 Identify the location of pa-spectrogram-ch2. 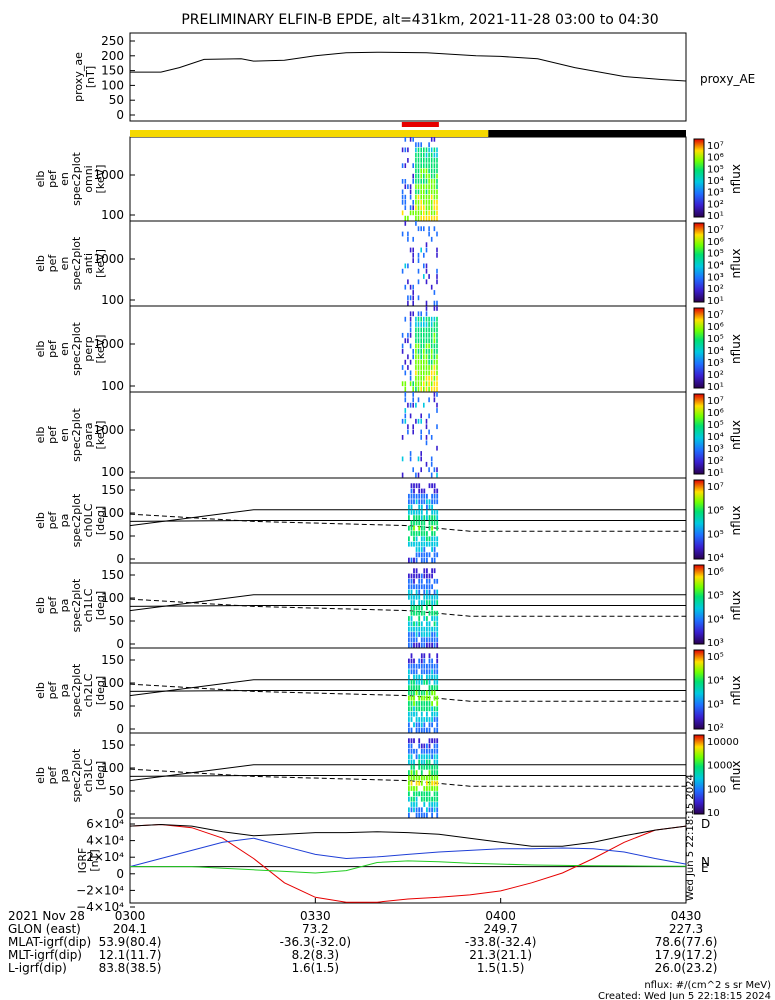
(423, 693).